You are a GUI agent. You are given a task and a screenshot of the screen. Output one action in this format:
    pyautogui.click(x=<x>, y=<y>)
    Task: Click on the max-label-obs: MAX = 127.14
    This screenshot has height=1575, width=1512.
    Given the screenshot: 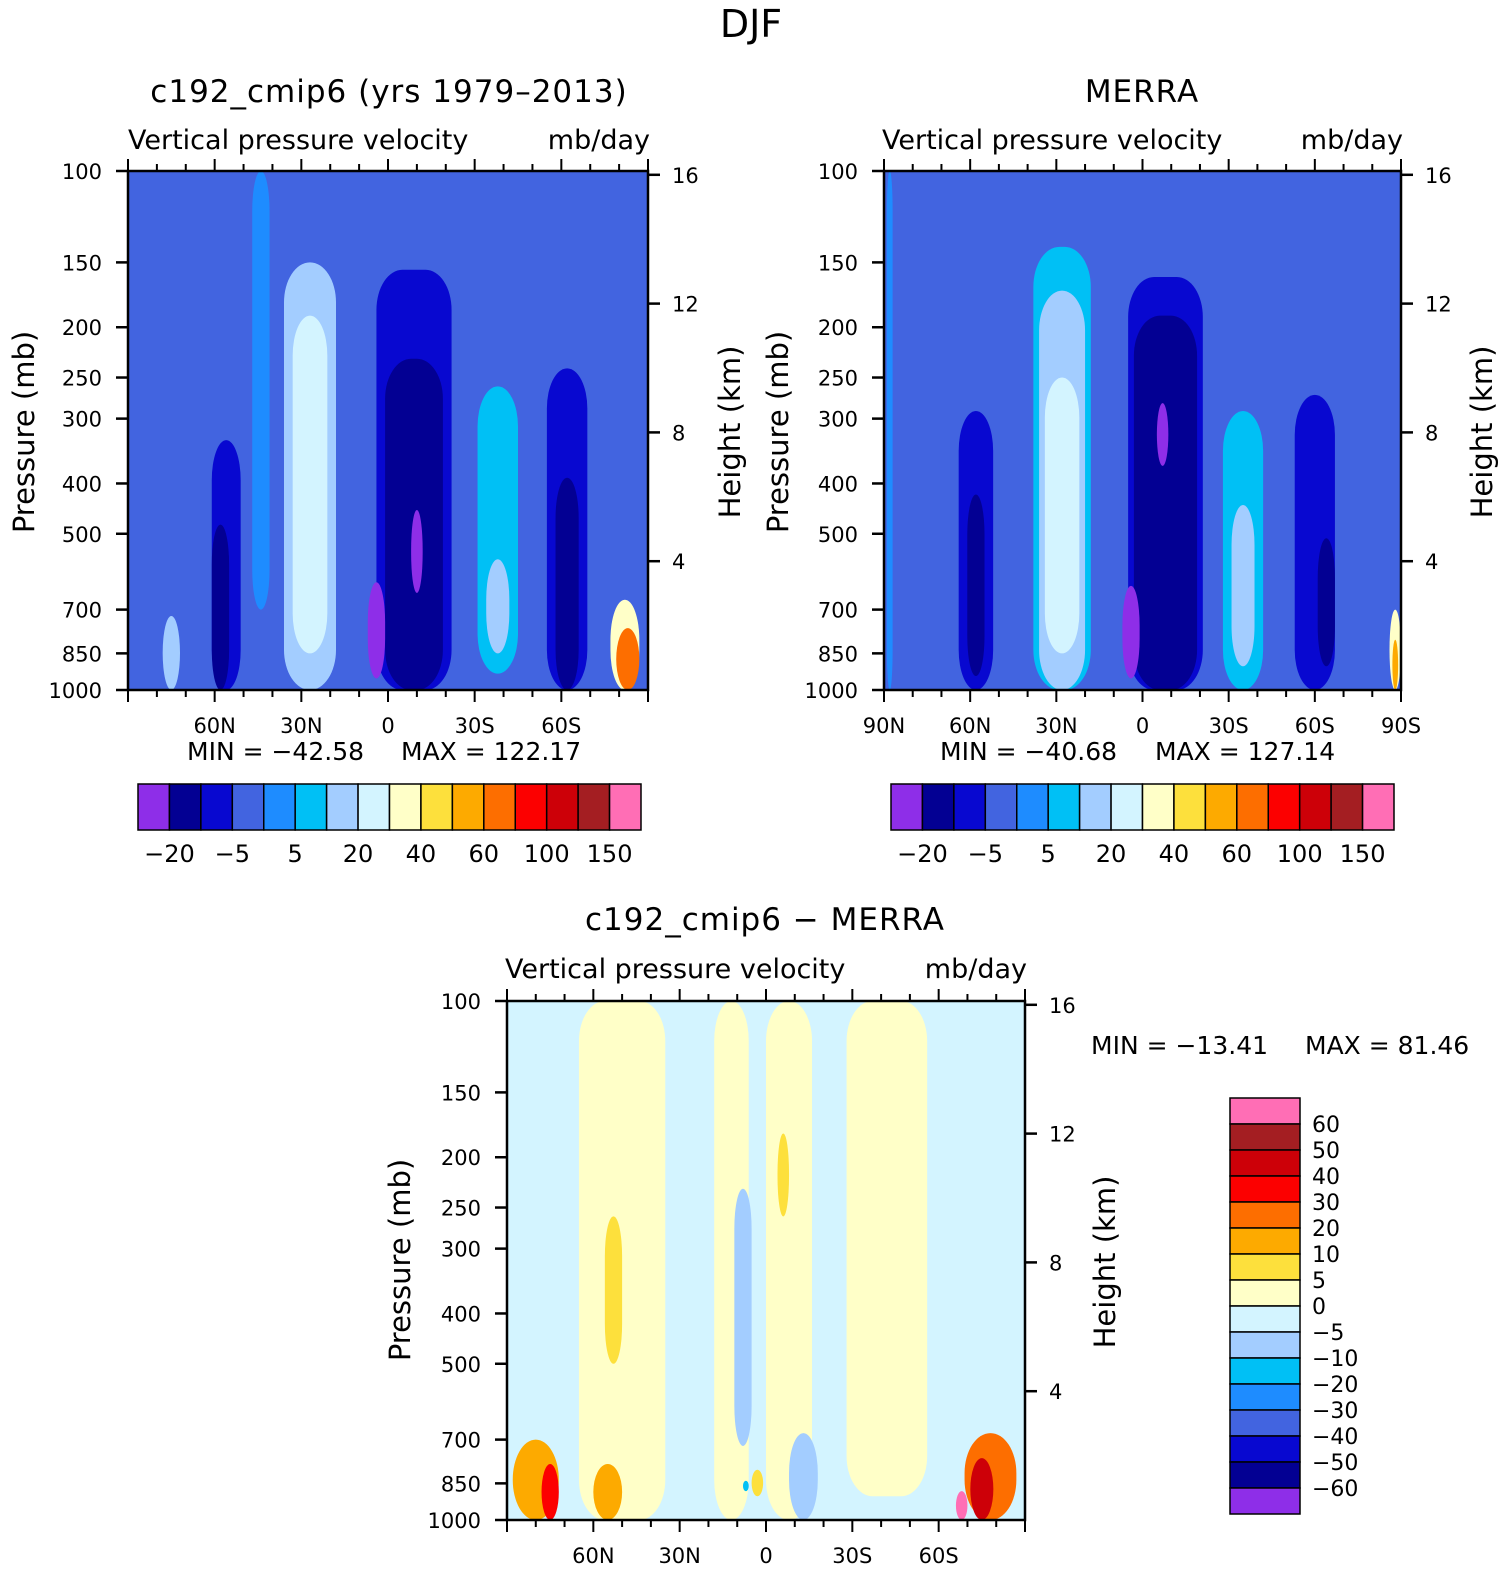 What is the action you would take?
    pyautogui.click(x=1245, y=751)
    